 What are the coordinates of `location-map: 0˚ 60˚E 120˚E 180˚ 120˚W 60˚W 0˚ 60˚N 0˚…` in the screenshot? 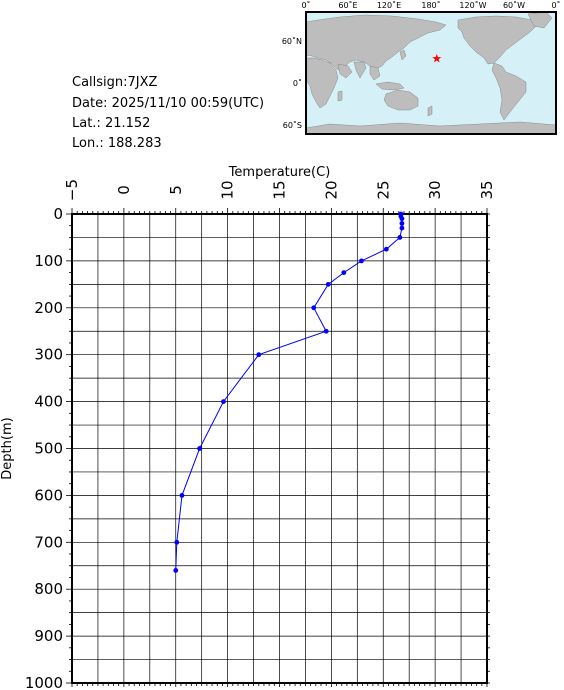 It's located at (421, 67).